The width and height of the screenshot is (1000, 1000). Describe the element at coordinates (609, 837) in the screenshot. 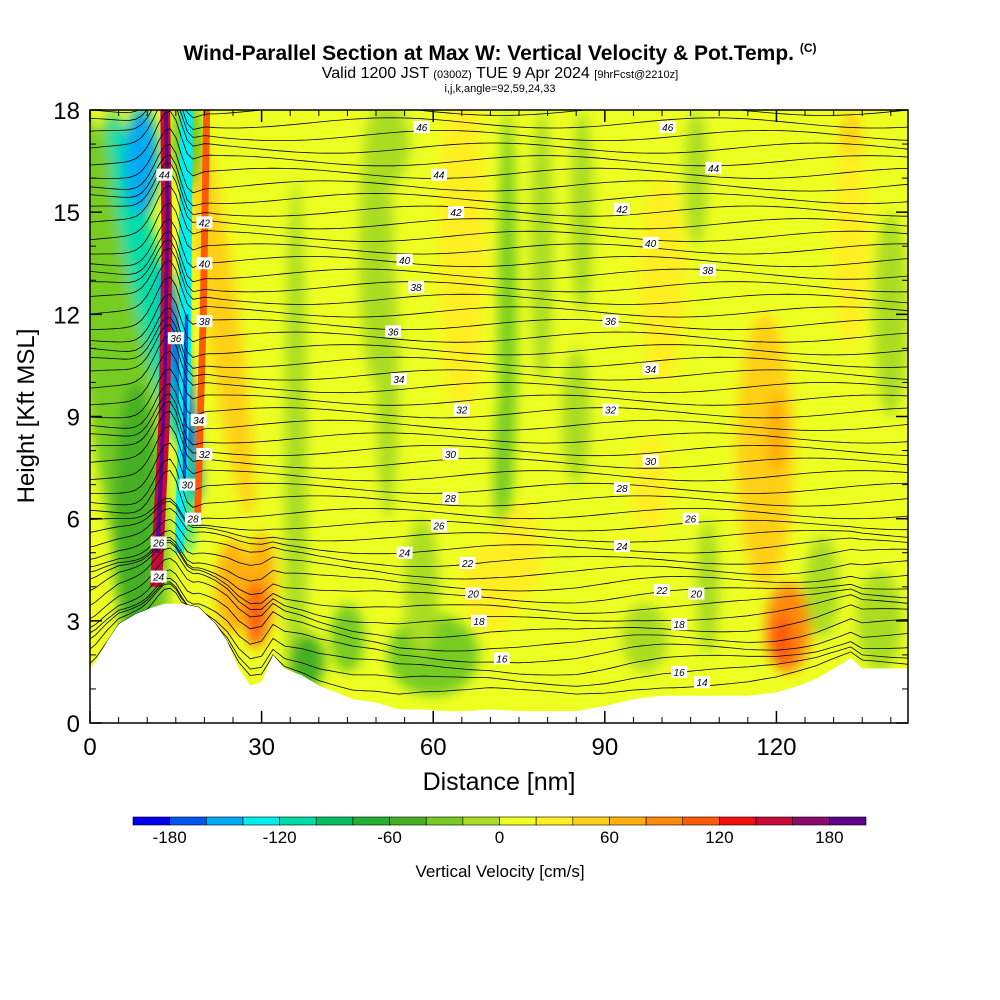

I see `colorbar-tick-label: 60` at that location.